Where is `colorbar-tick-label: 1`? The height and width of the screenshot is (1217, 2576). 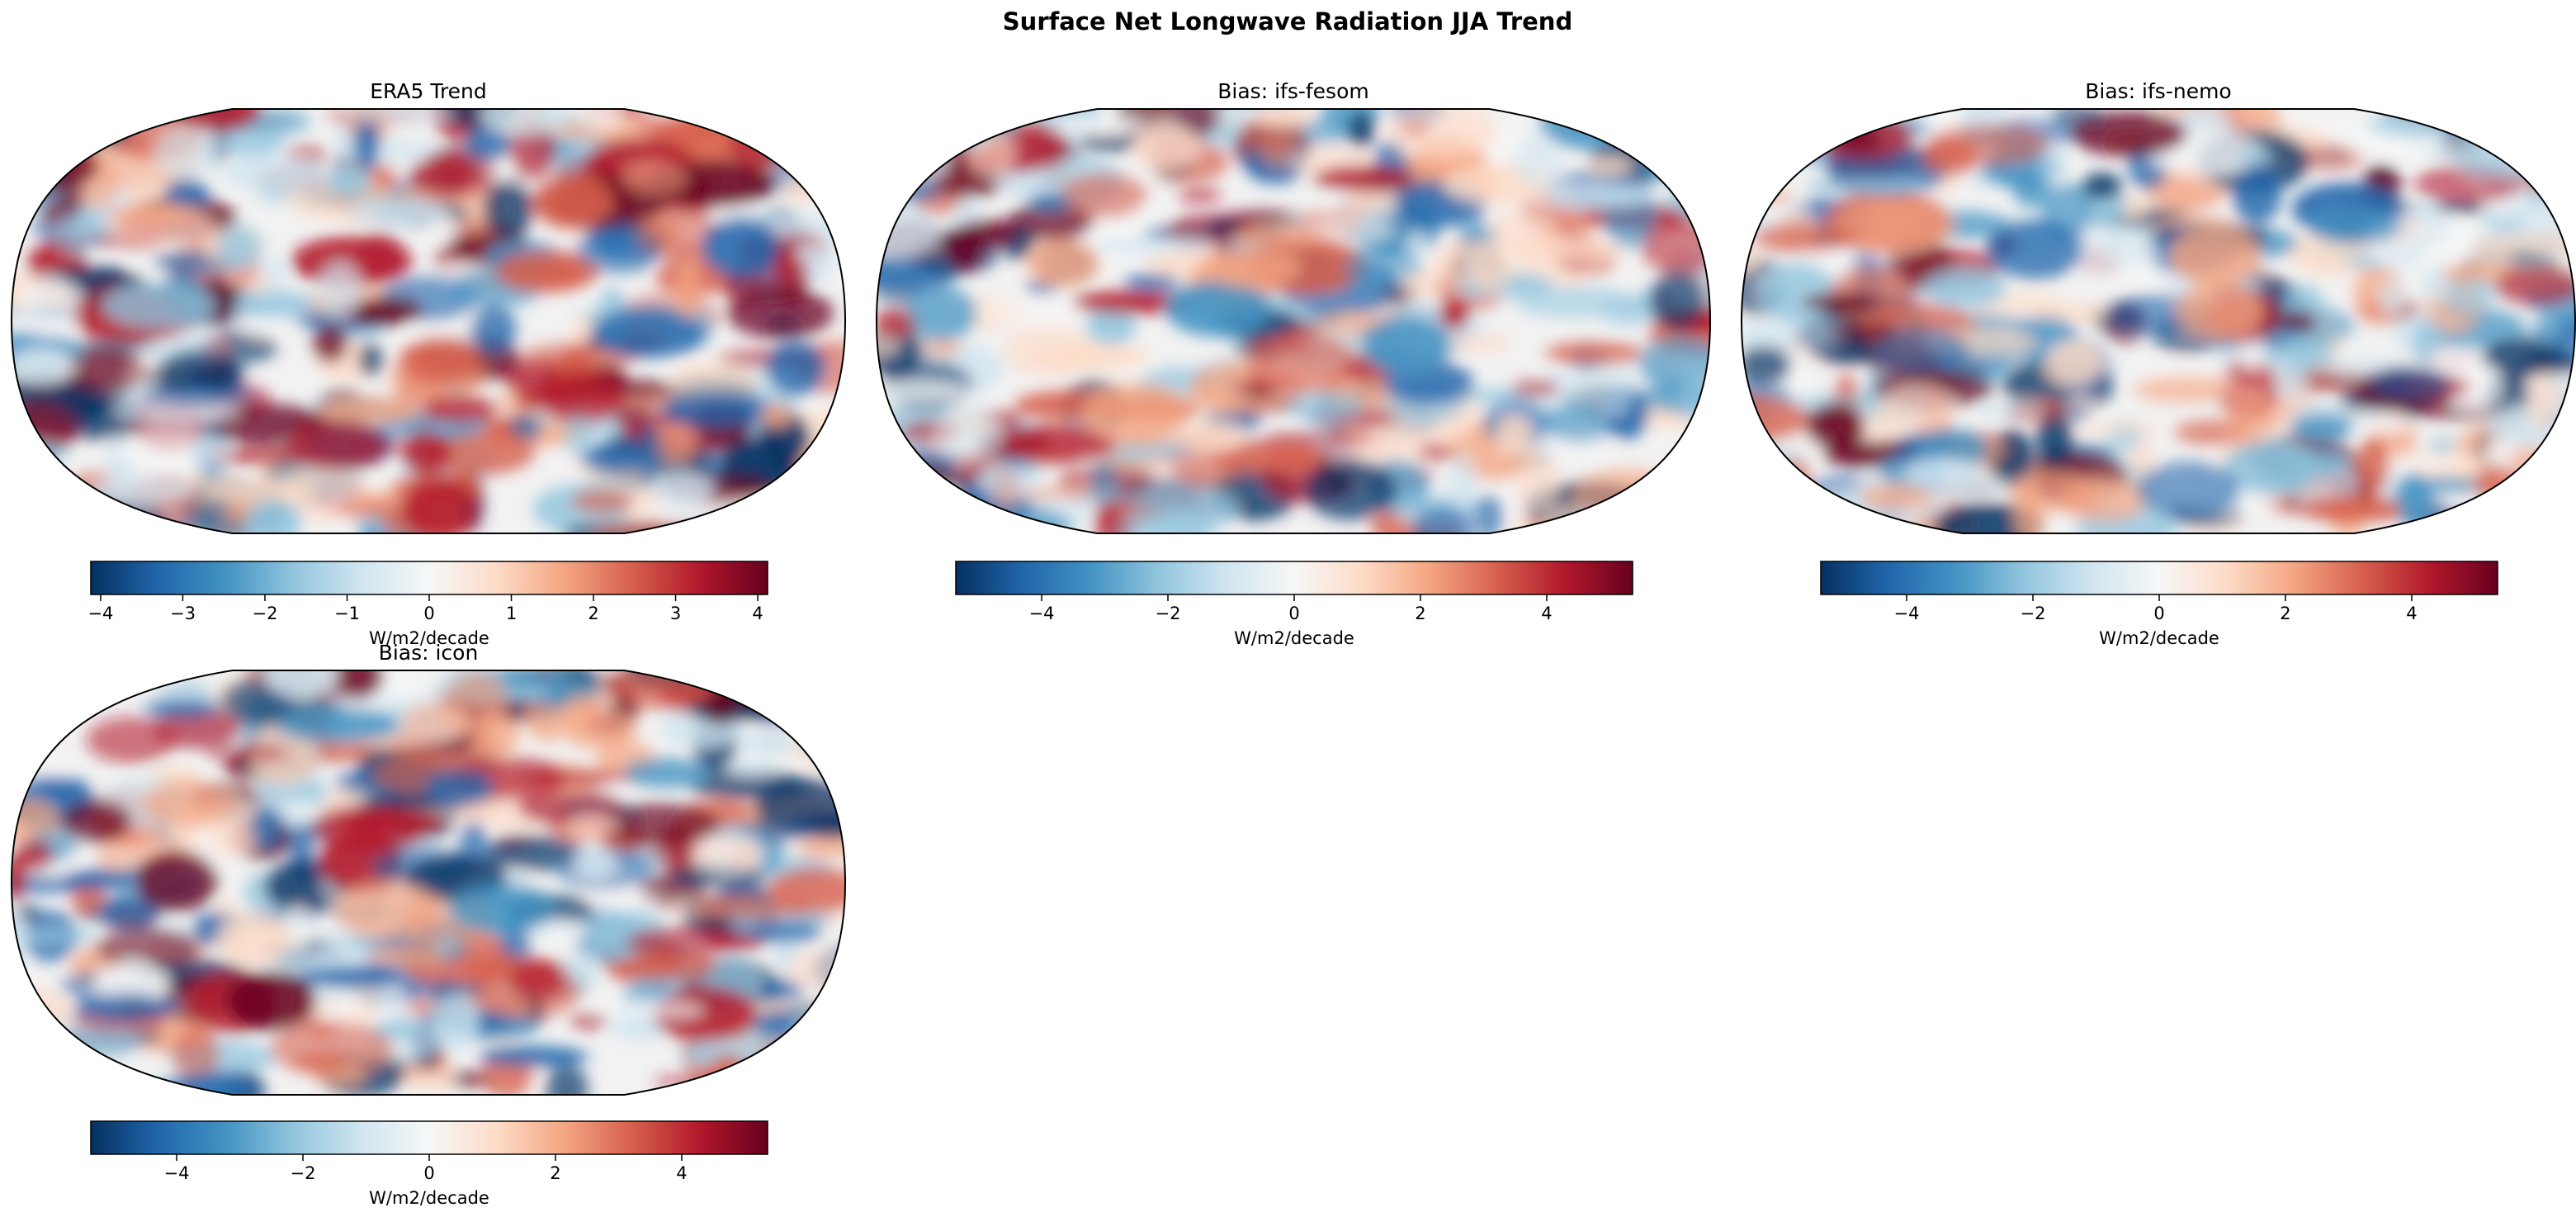 colorbar-tick-label: 1 is located at coordinates (511, 613).